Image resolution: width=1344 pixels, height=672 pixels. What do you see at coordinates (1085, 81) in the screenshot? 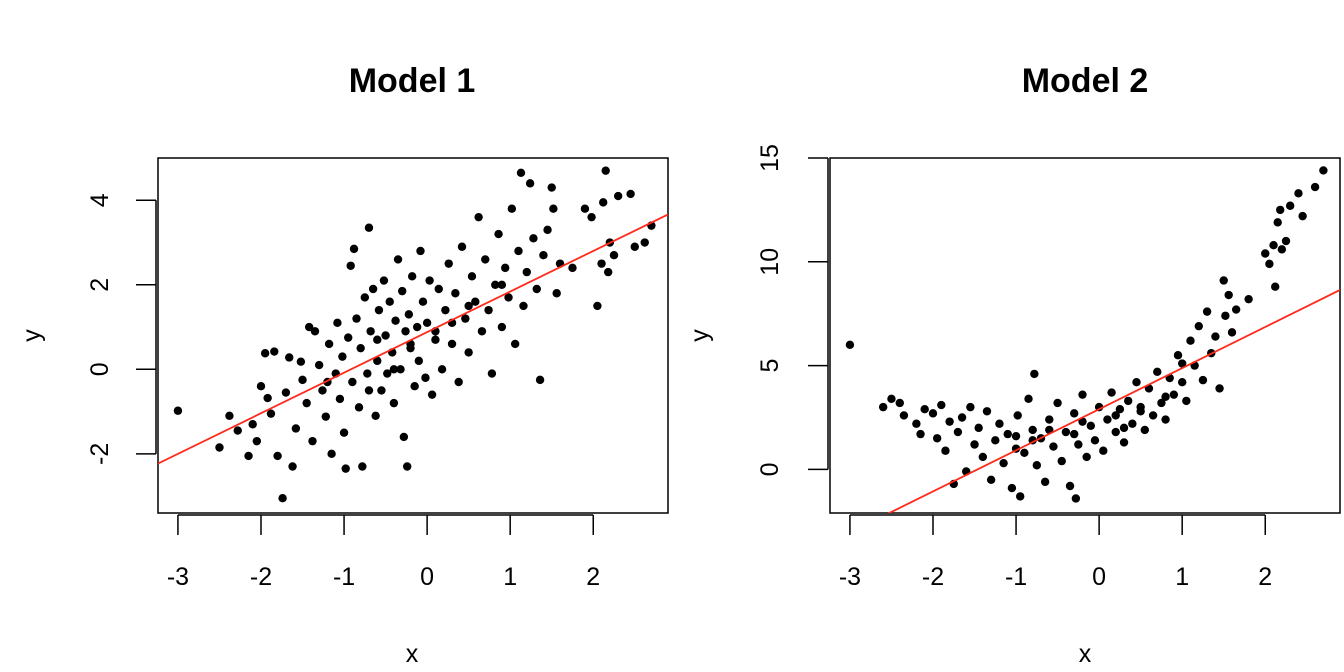
I see `chart-title: Model 2` at bounding box center [1085, 81].